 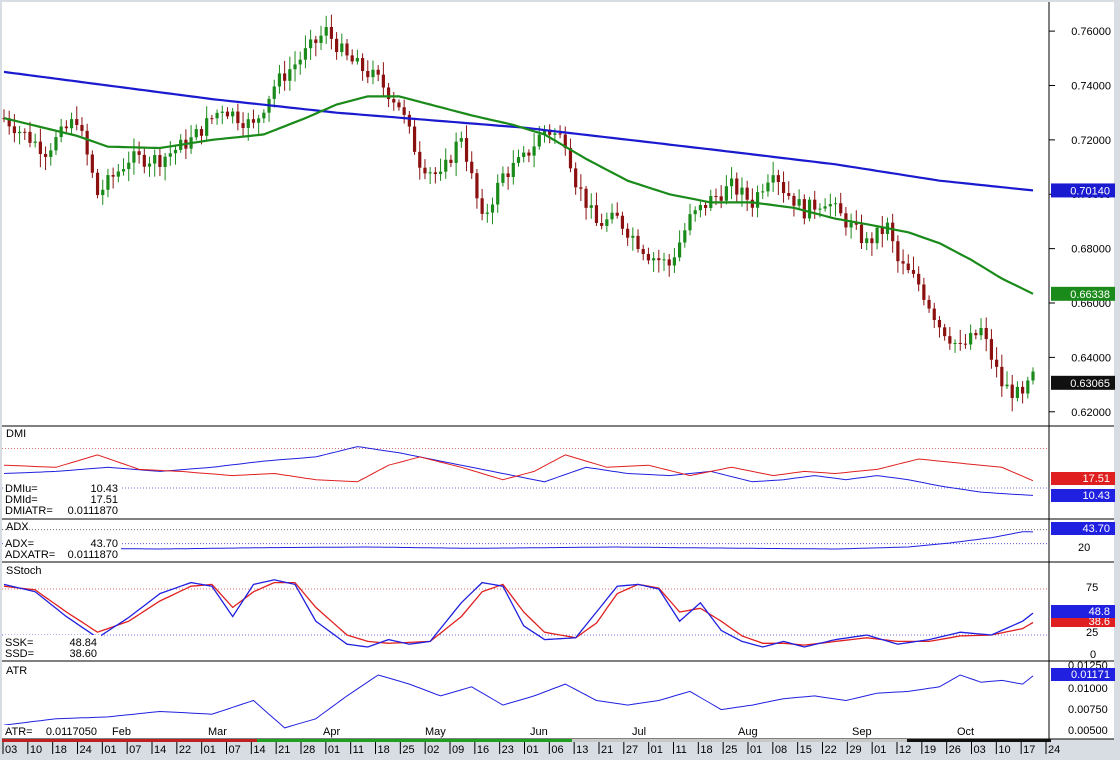 What do you see at coordinates (1099, 622) in the screenshot?
I see `sstoch-tag-d-text: 38.6` at bounding box center [1099, 622].